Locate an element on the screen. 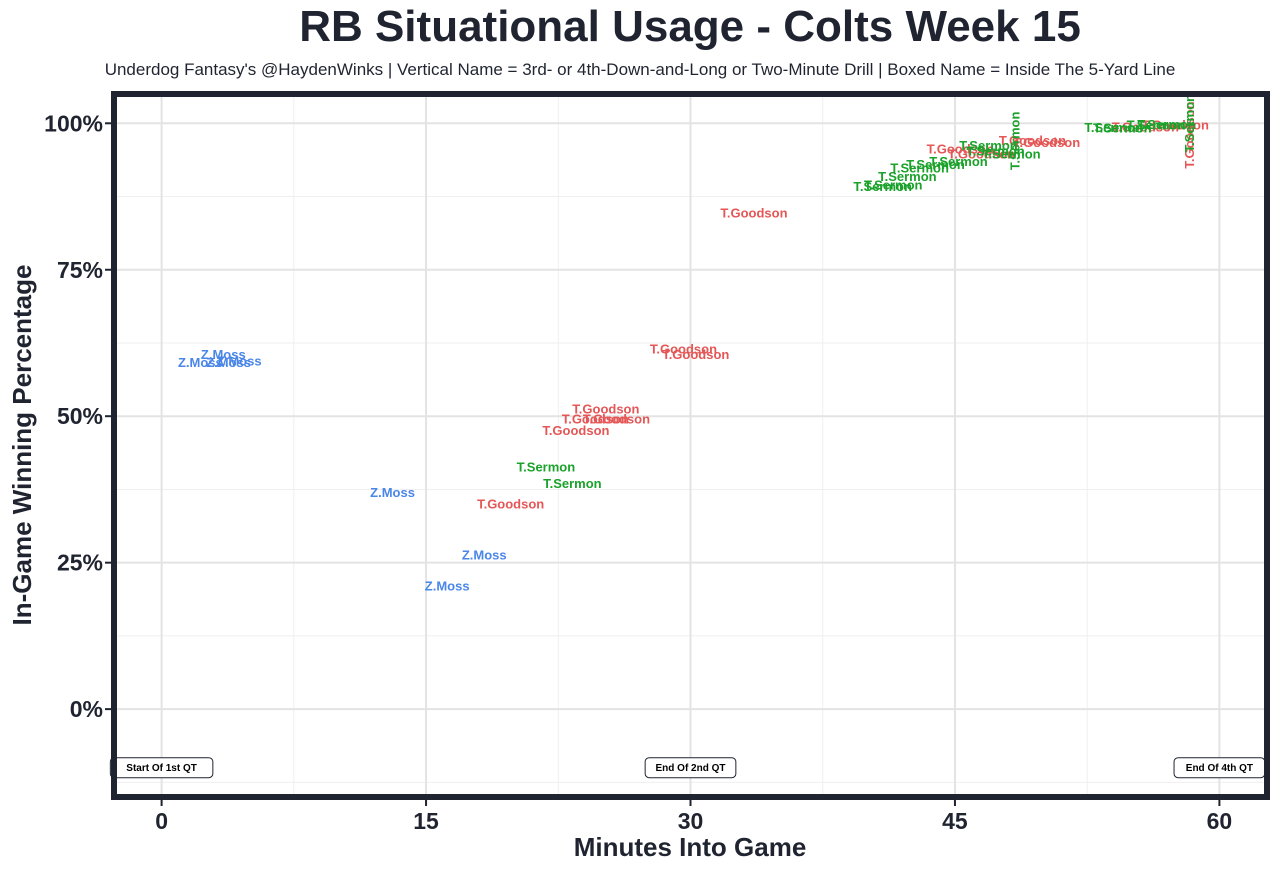 This screenshot has width=1280, height=871. y-tick-label: 0% is located at coordinates (86, 709).